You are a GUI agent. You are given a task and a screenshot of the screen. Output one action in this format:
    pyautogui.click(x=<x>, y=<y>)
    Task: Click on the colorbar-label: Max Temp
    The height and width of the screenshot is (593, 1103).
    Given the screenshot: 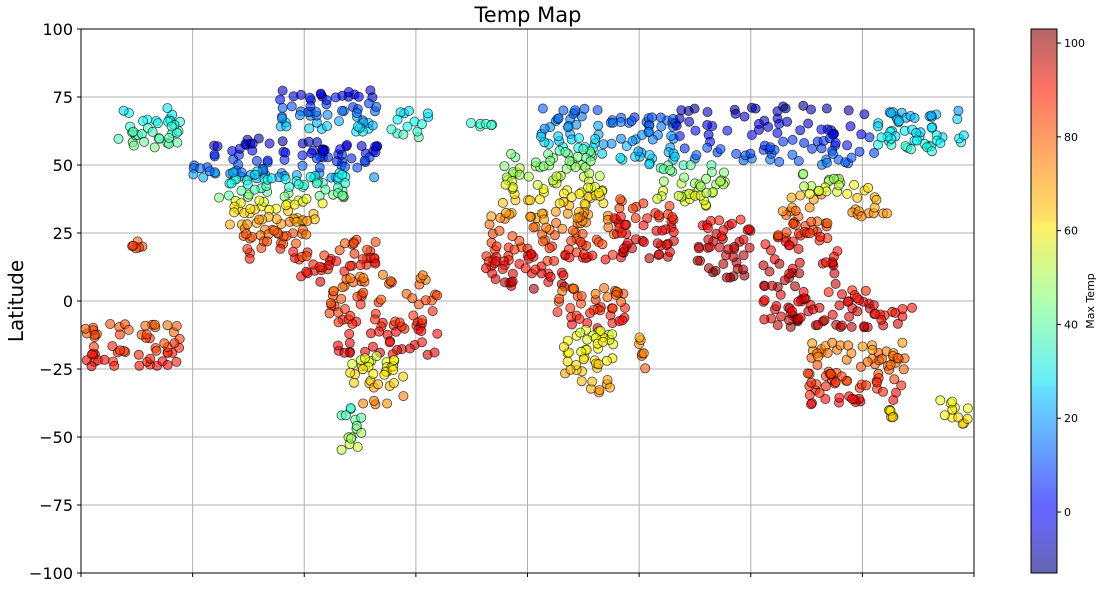 What is the action you would take?
    pyautogui.click(x=1090, y=301)
    